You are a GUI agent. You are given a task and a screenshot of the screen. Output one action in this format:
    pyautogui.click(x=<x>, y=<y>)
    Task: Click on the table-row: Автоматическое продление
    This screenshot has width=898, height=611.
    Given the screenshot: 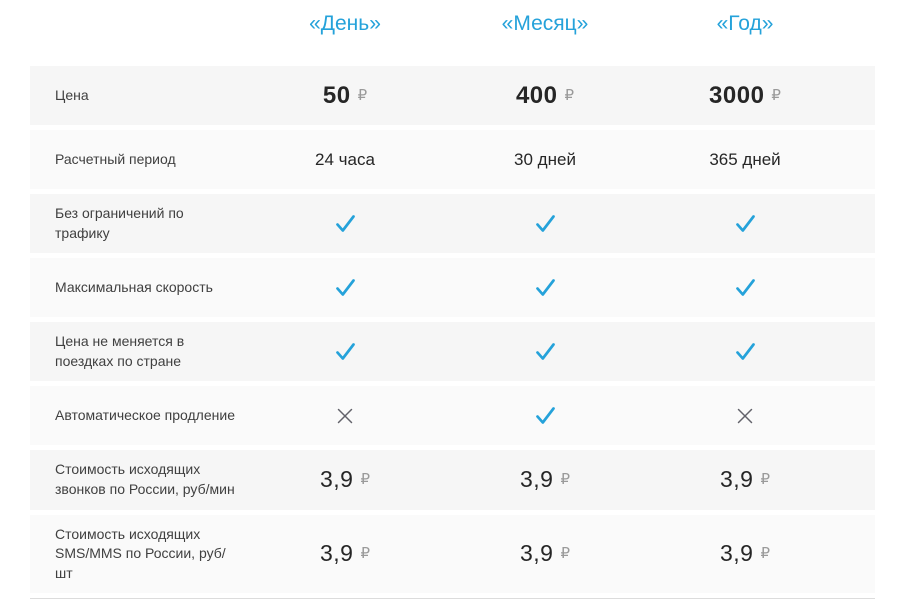 What is the action you would take?
    pyautogui.click(x=452, y=416)
    